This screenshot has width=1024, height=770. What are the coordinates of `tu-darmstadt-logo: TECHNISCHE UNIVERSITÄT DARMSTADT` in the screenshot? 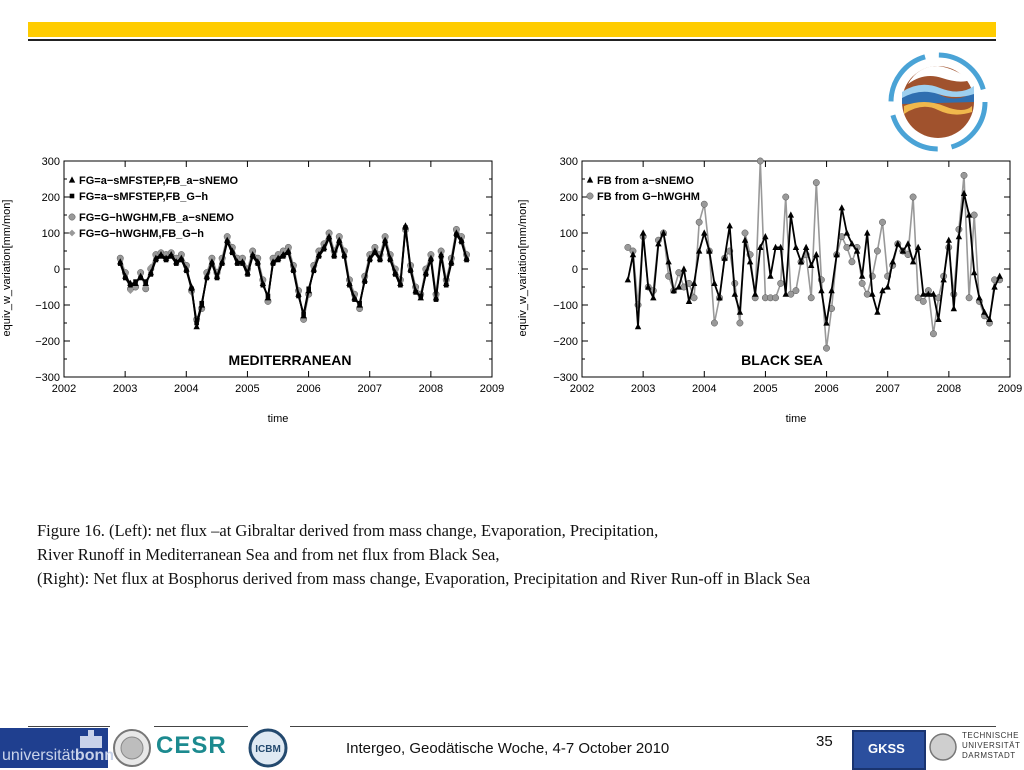 It's located at (991, 746).